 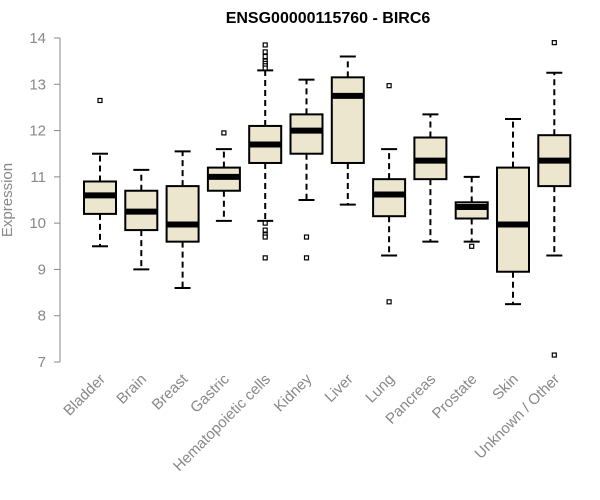 What do you see at coordinates (328, 18) in the screenshot?
I see `chart-title: ENSG00000115760 - BIRC6` at bounding box center [328, 18].